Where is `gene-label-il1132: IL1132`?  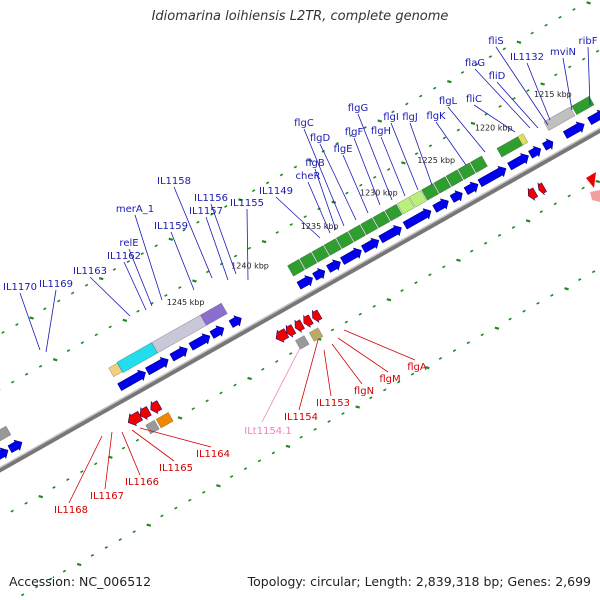
gene-label-il1132: IL1132 is located at coordinates (527, 57).